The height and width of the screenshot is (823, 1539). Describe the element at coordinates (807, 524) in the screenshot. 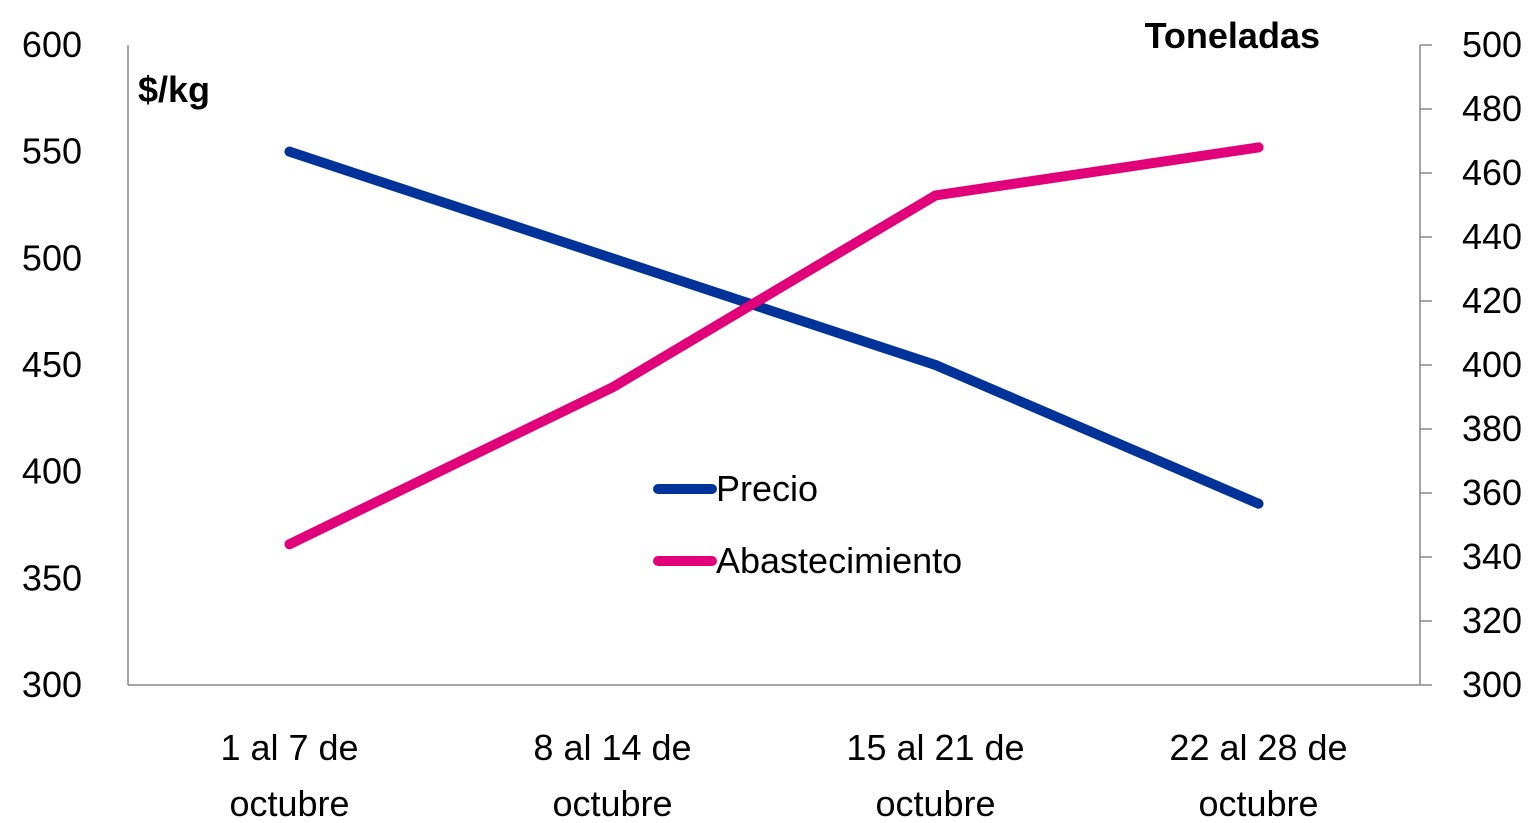

I see `legend: Precio Abastecimiento` at that location.